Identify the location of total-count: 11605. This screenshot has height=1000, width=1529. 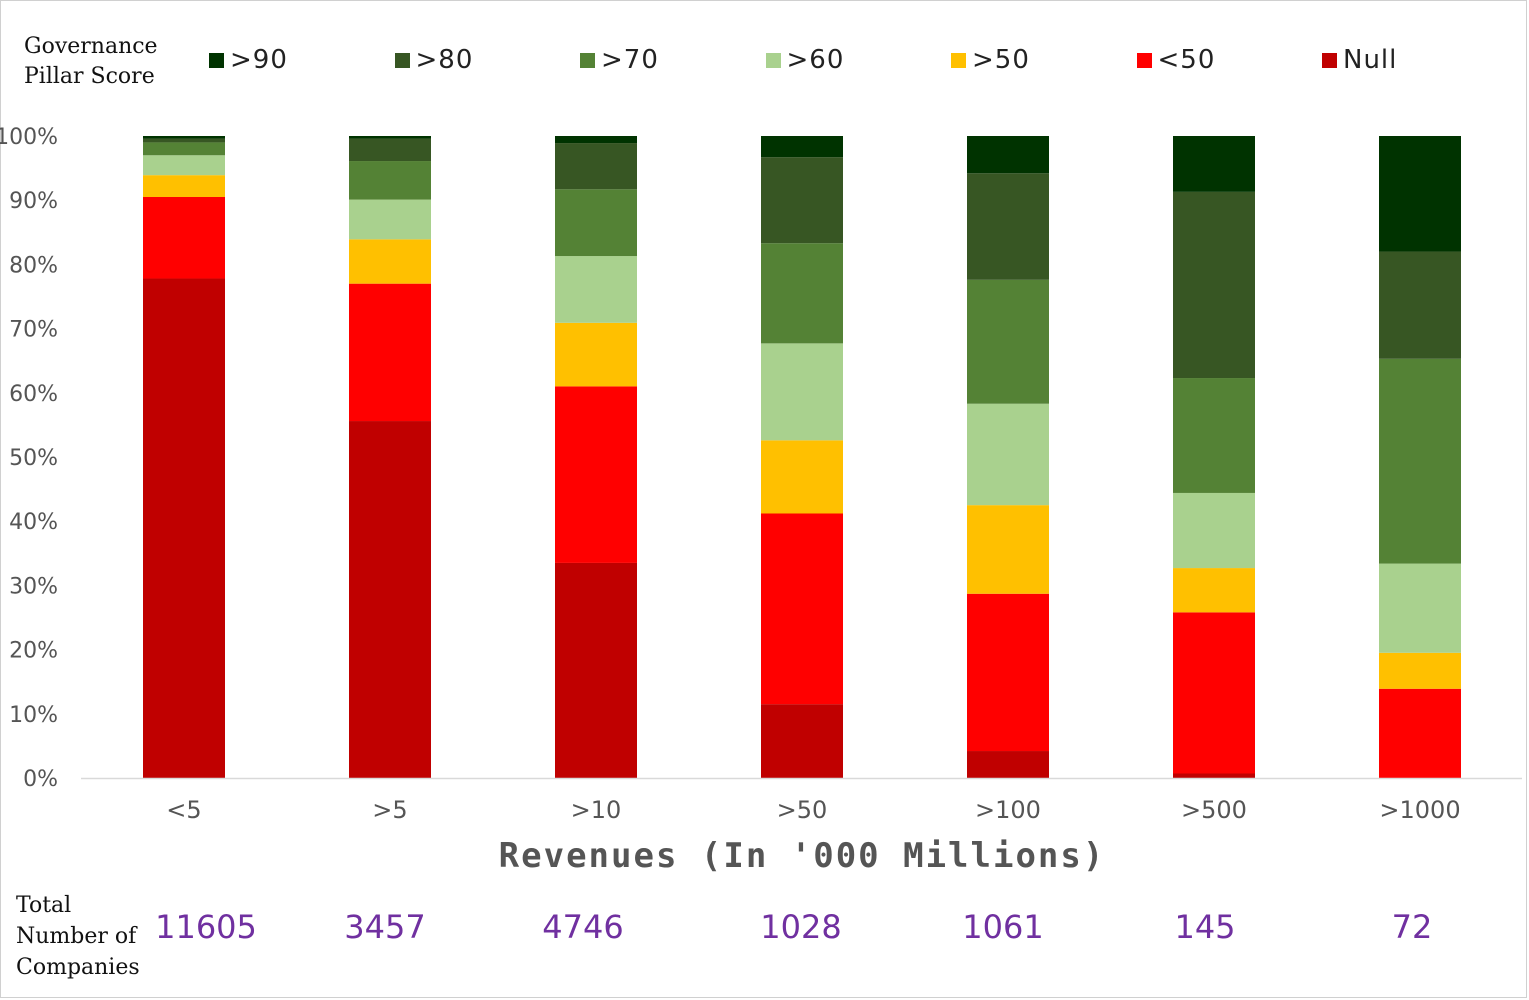
(206, 927).